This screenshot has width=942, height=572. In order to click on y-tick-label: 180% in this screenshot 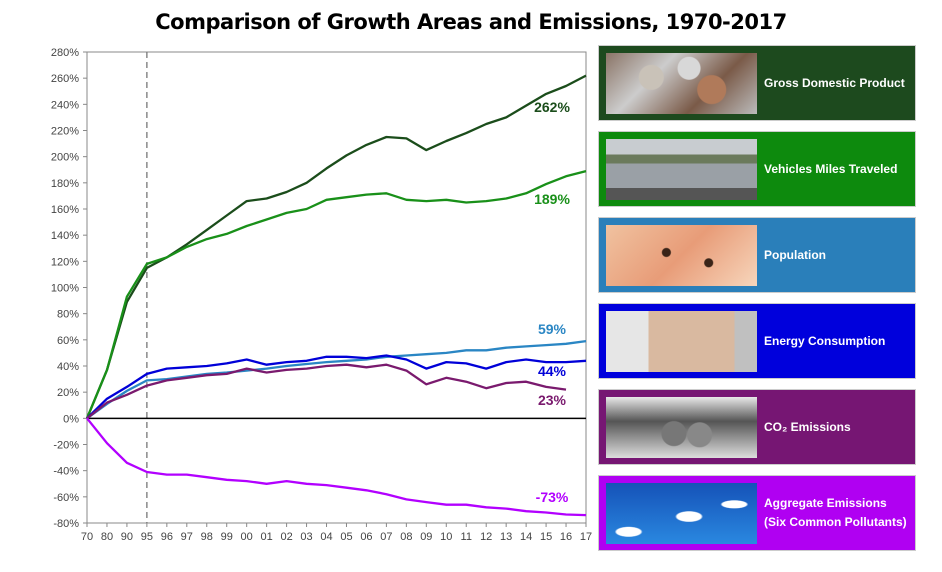, I will do `click(65, 184)`.